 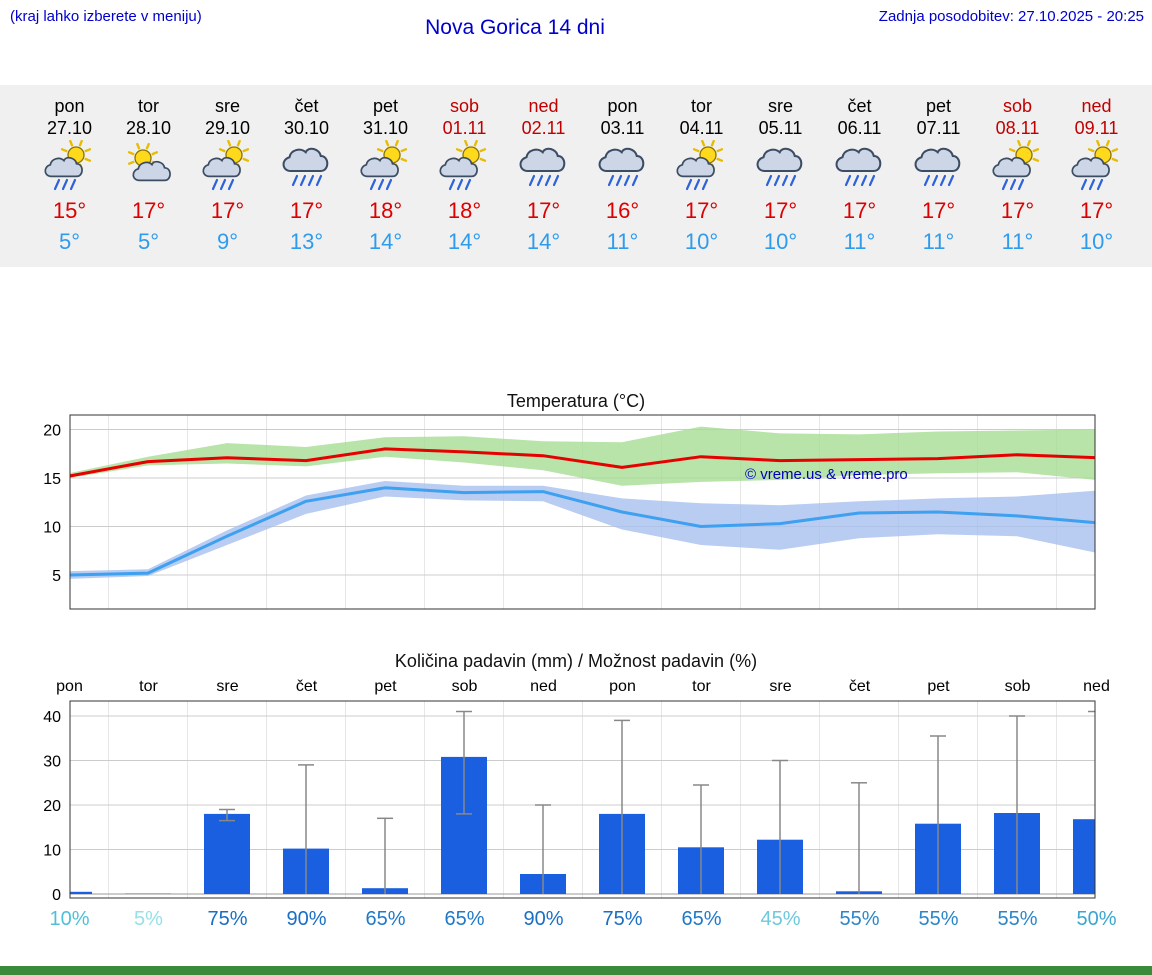 What do you see at coordinates (1096, 919) in the screenshot?
I see `precip-probability: 50%` at bounding box center [1096, 919].